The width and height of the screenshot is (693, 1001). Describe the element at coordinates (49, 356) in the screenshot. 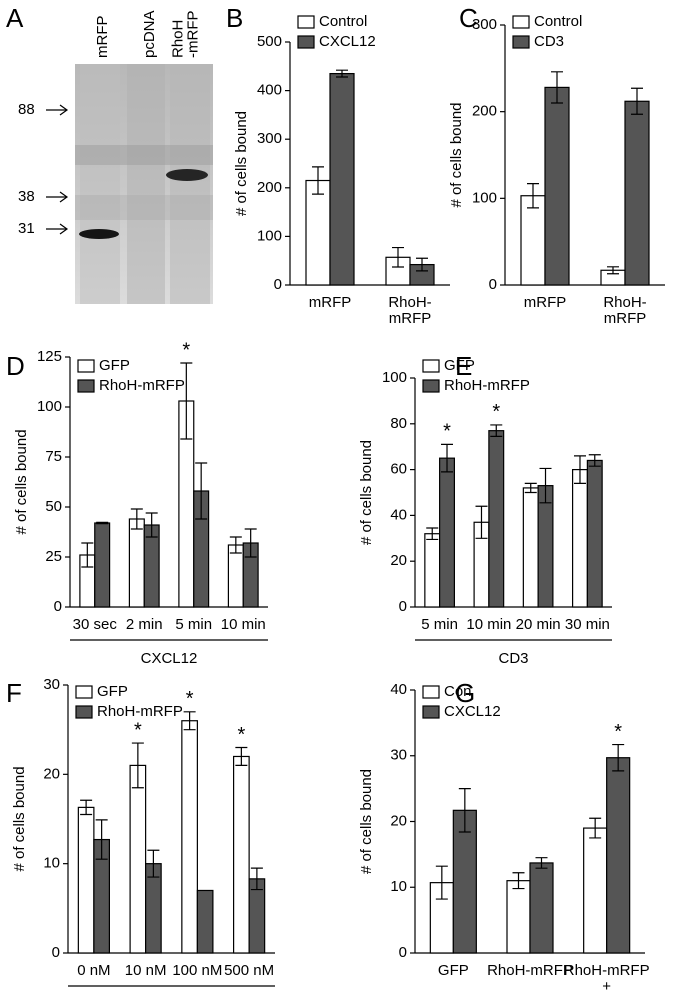

I see `y-tick-label: 125` at that location.